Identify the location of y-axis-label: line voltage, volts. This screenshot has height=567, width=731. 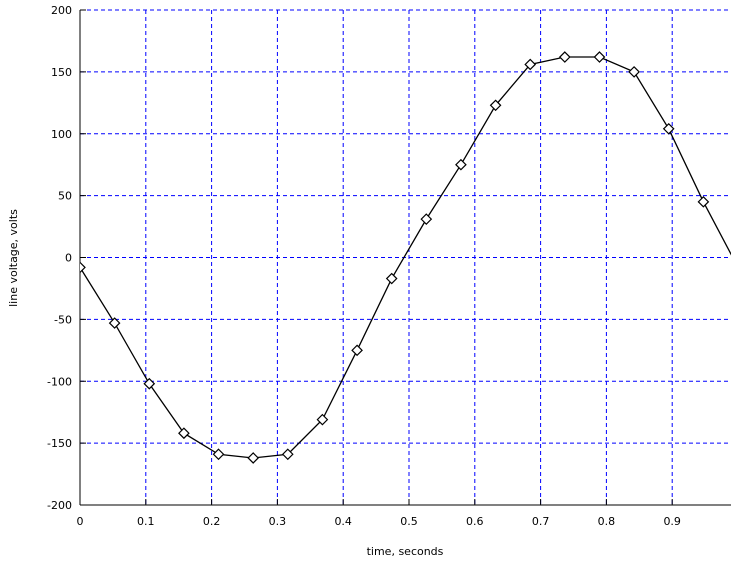
(13, 258).